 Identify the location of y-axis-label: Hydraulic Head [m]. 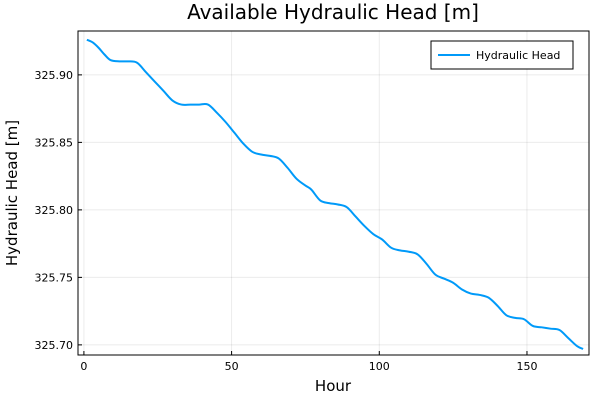
(12, 193).